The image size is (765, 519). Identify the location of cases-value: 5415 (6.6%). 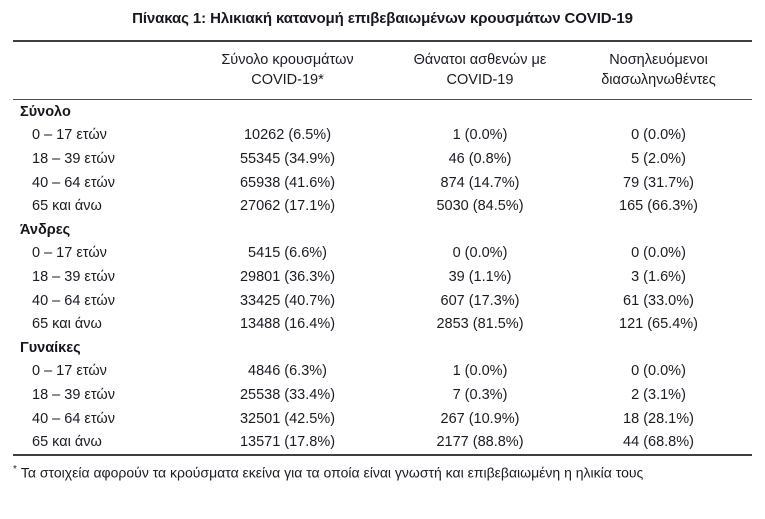
(287, 253).